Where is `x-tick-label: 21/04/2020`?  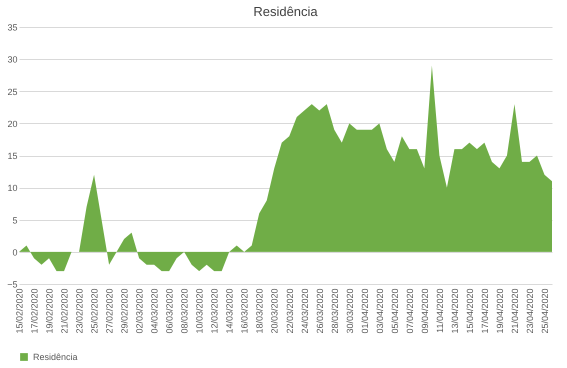 x-tick-label: 21/04/2020 is located at coordinates (515, 311).